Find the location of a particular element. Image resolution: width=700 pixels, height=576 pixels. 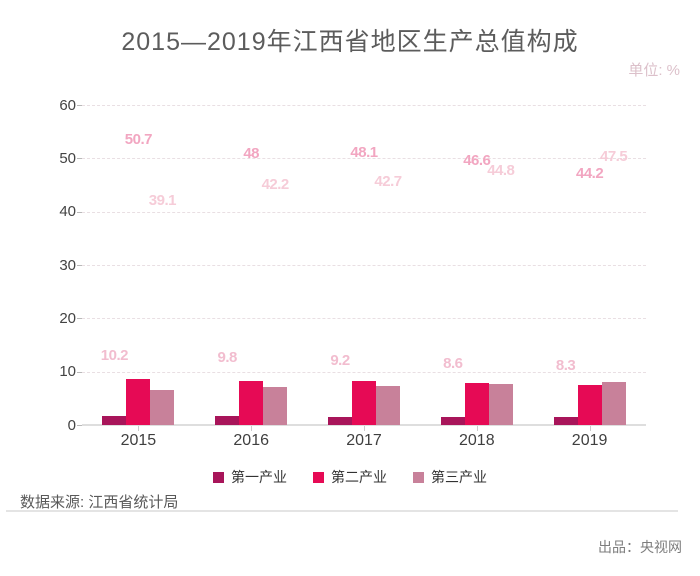

legend-item-第三产业: 第三产业 is located at coordinates (450, 477).